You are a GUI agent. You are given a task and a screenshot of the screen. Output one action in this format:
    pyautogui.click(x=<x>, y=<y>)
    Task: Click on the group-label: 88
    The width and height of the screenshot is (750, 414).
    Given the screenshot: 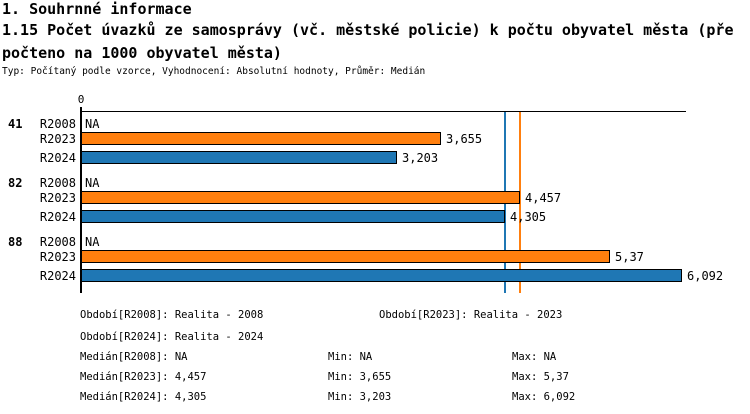 What is the action you would take?
    pyautogui.click(x=15, y=242)
    